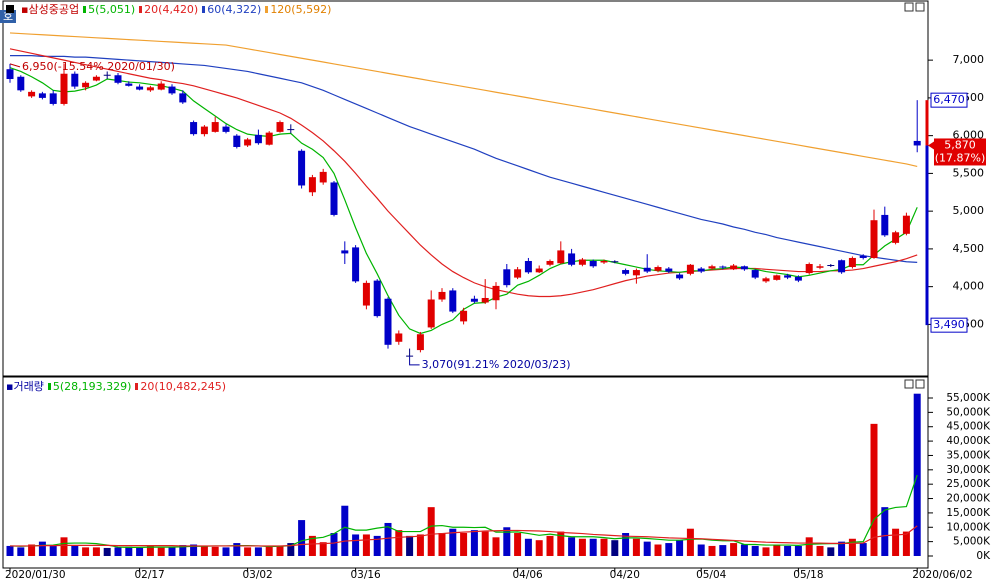 The image size is (1000, 581). I want to click on y-tick-label: 4,500, so click(969, 248).